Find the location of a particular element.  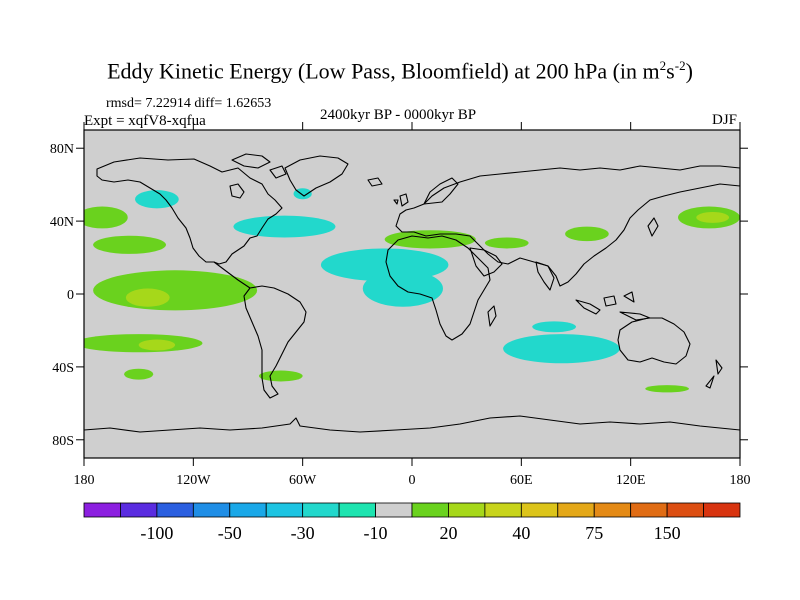

season-label: DJF is located at coordinates (725, 120).